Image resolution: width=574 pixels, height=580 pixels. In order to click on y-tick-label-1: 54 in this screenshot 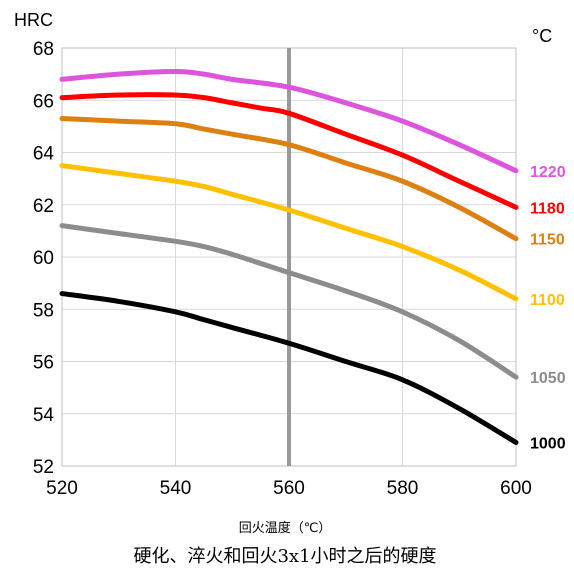, I will do `click(44, 415)`.